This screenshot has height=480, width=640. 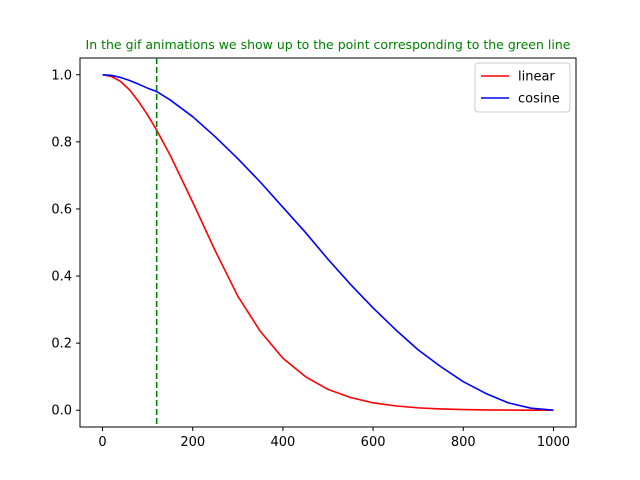 What do you see at coordinates (61, 344) in the screenshot?
I see `y-tick-label: 0.2` at bounding box center [61, 344].